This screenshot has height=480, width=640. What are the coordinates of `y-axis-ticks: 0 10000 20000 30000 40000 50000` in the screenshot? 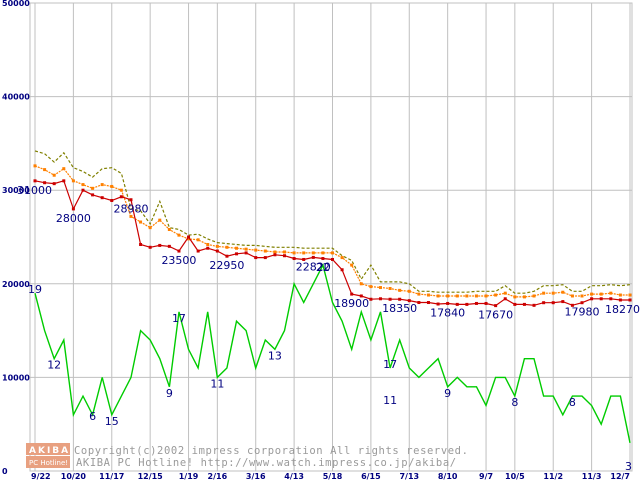 It's located at (16, 238).